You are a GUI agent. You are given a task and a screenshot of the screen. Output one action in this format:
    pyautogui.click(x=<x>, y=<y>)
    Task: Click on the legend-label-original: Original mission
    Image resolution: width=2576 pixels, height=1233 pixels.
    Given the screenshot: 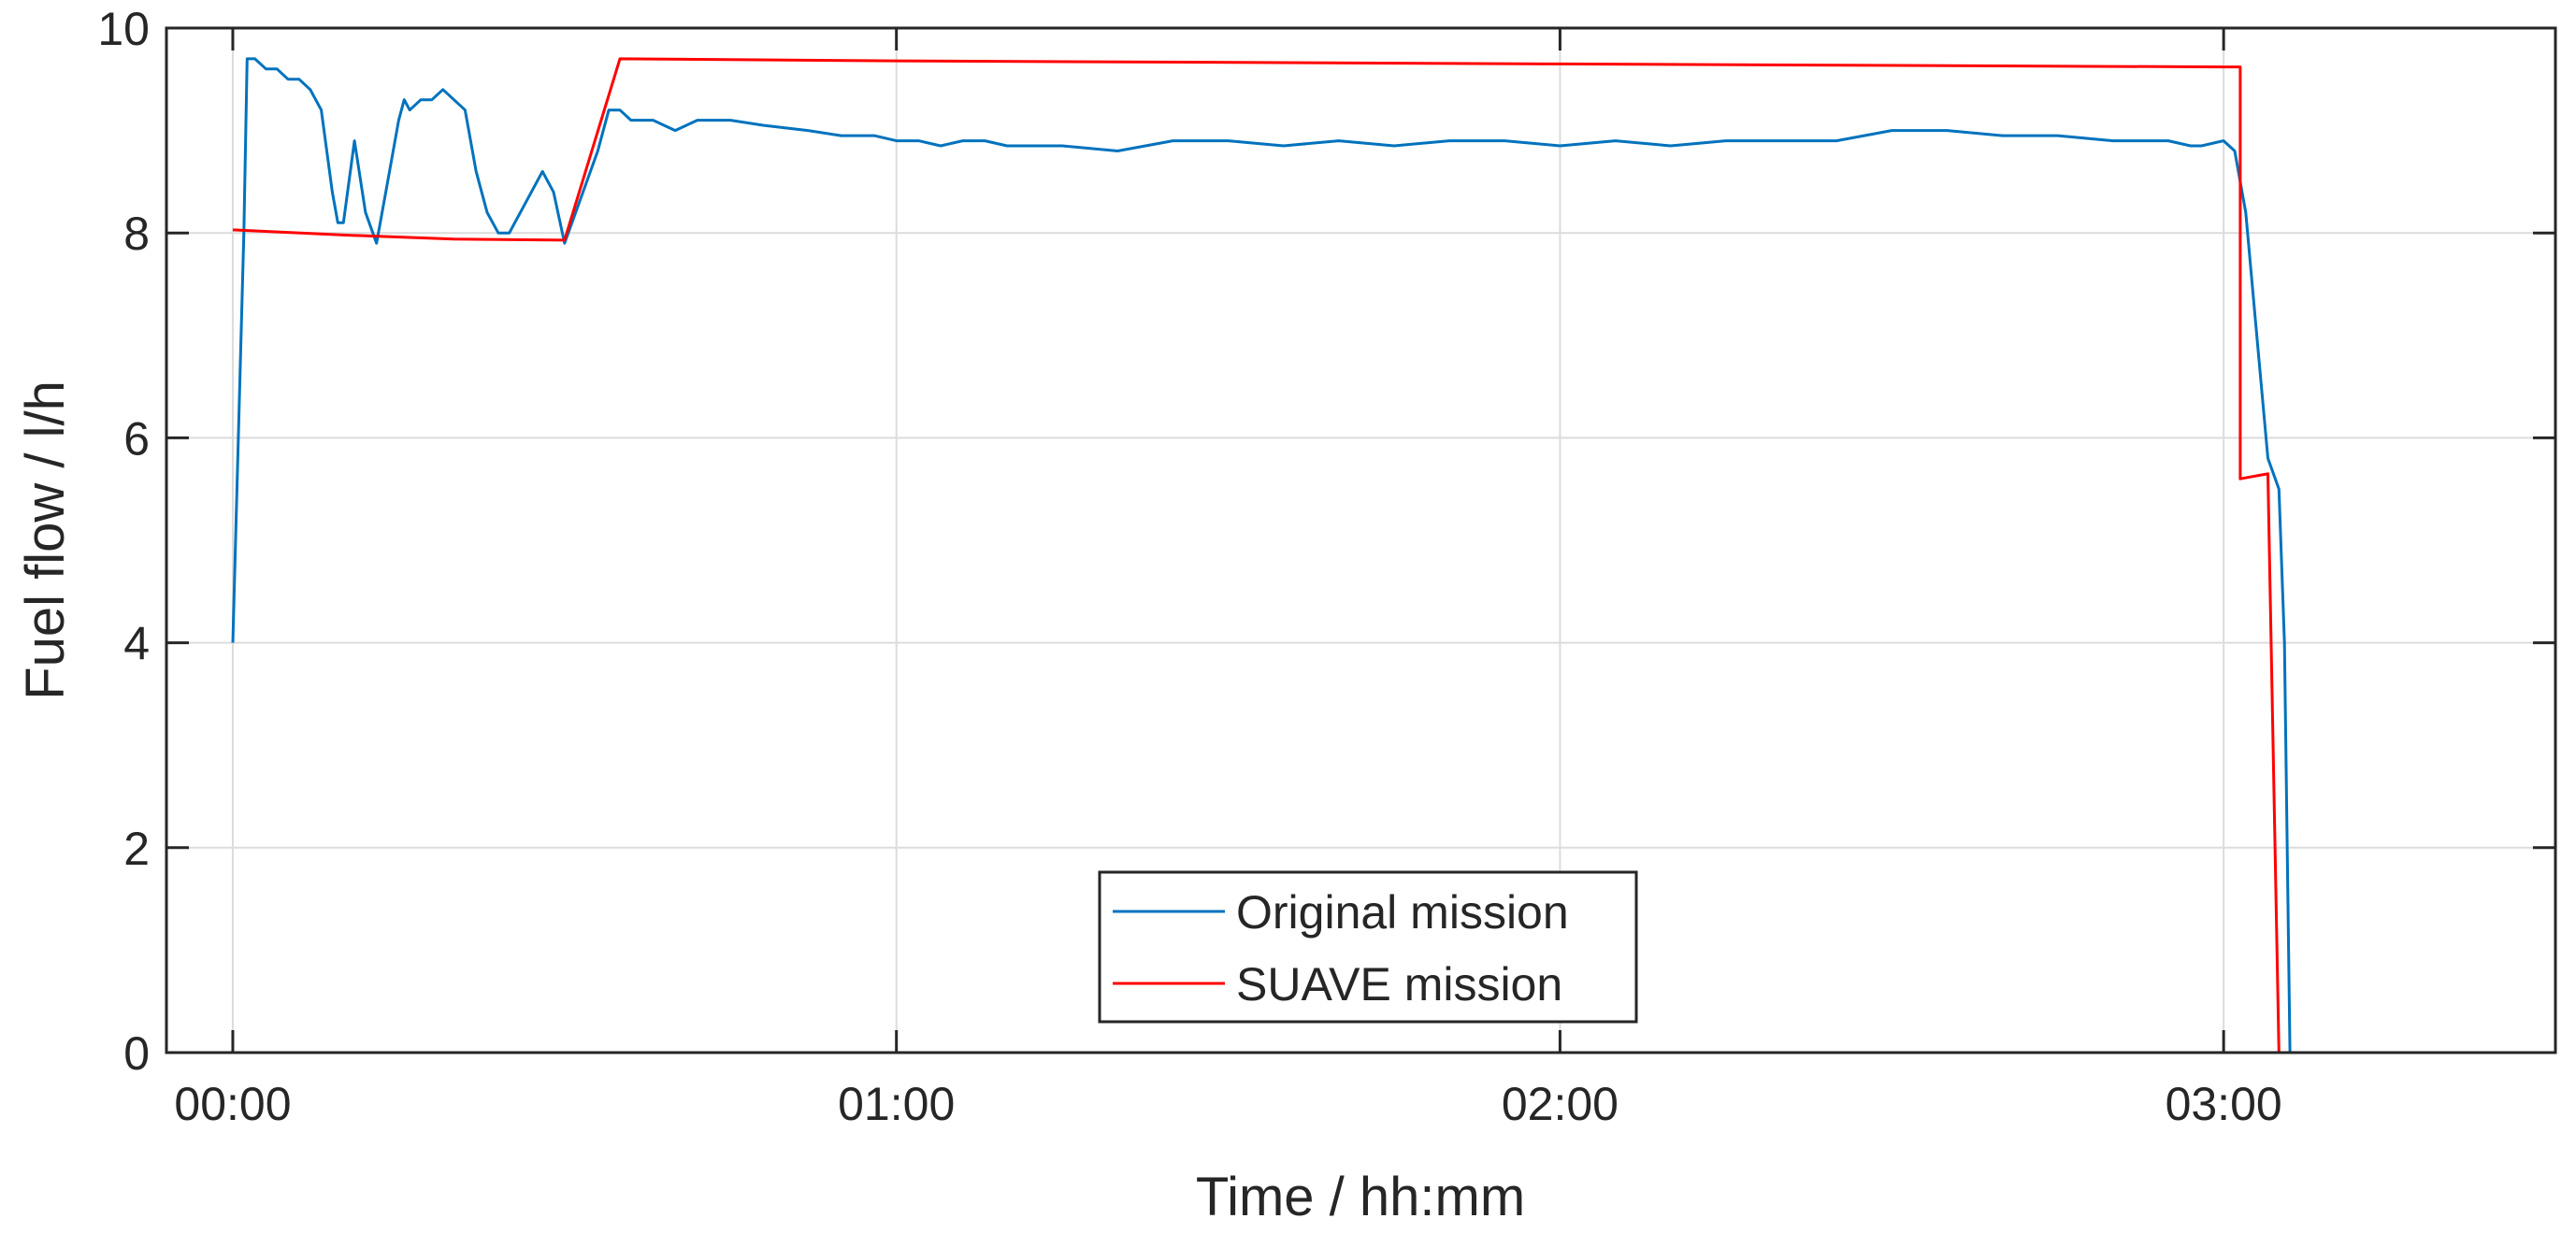 What is the action you would take?
    pyautogui.click(x=1402, y=912)
    